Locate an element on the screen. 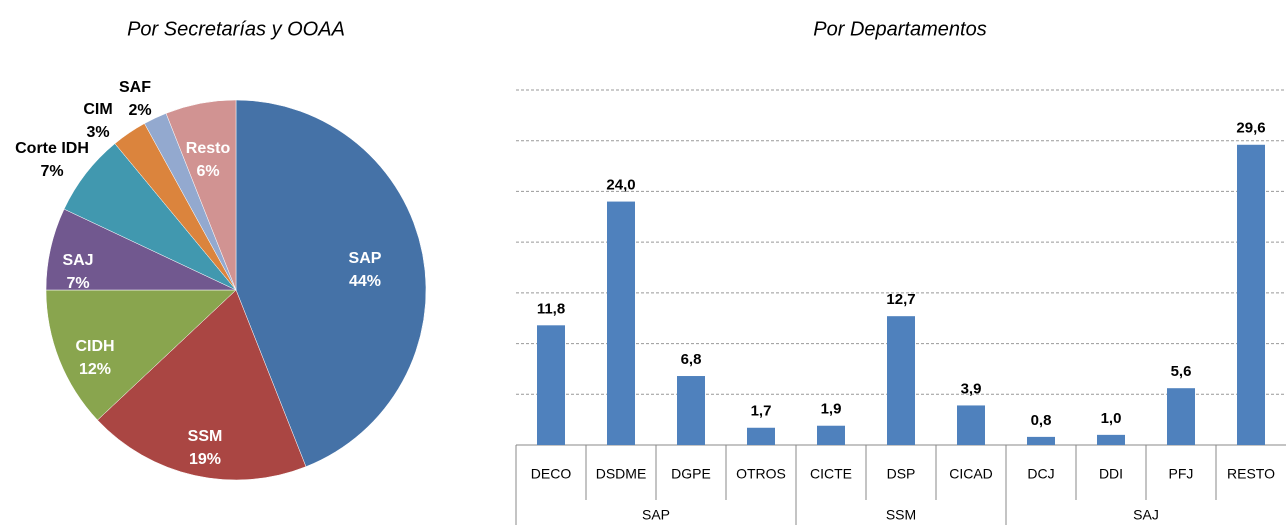  slice-label: 6% is located at coordinates (207, 171).